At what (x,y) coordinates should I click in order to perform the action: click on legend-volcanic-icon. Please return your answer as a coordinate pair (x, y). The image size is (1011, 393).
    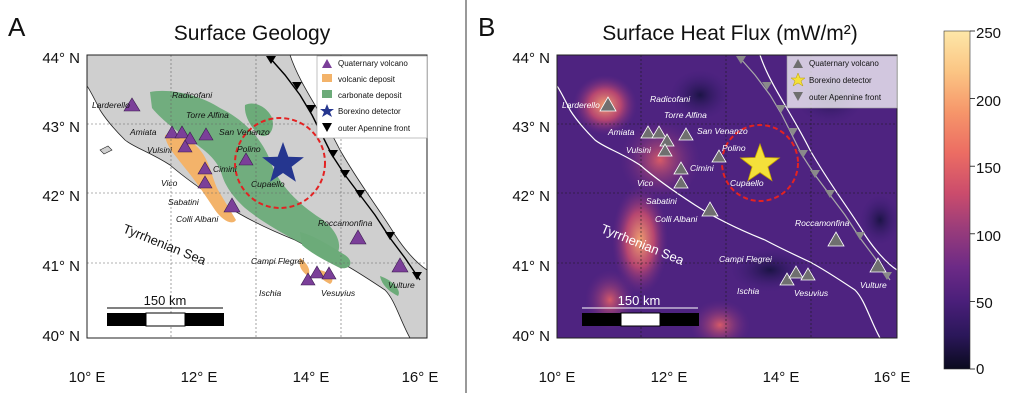
    Looking at the image, I should click on (327, 78).